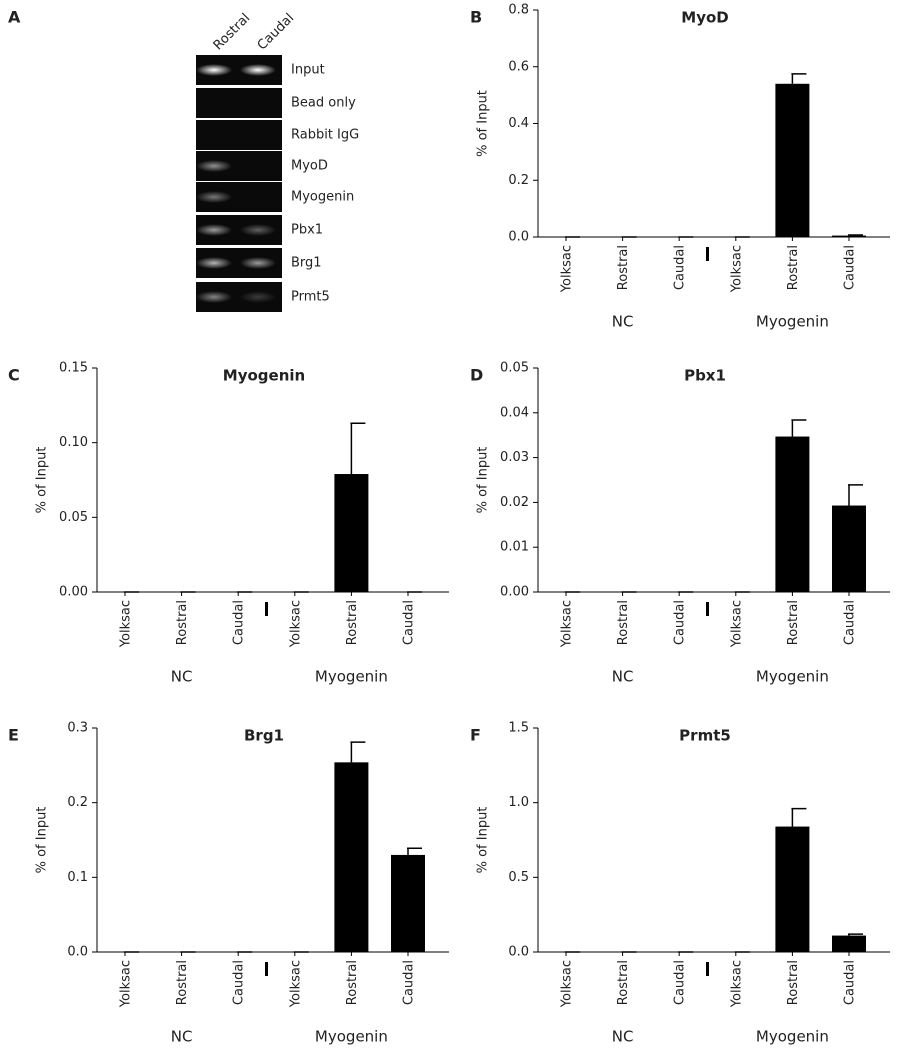 This screenshot has width=907, height=1050. Describe the element at coordinates (73, 368) in the screenshot. I see `y-tick-label: 0.15` at that location.